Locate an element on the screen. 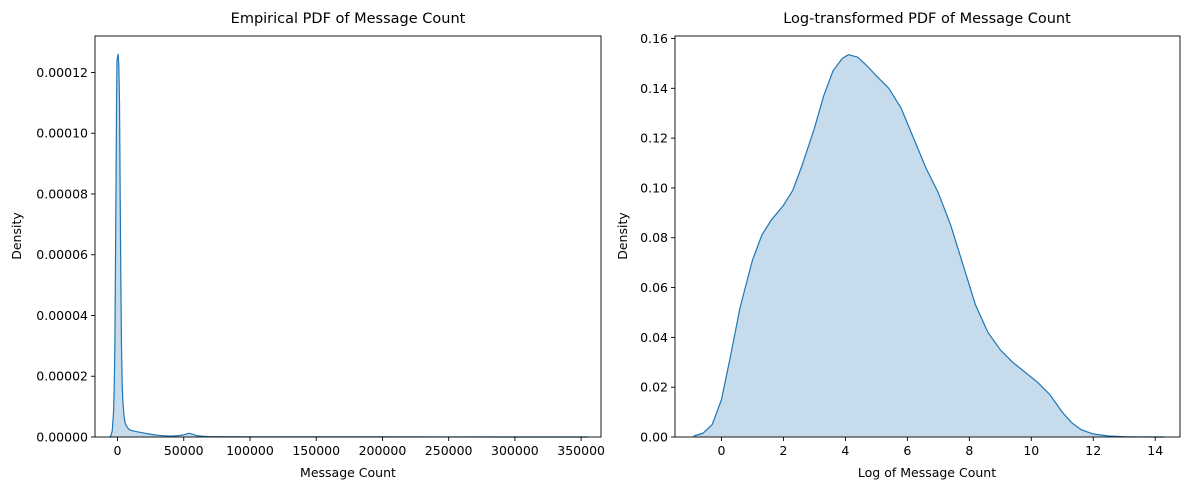 The width and height of the screenshot is (1189, 490). x-tick-label-left: 250000 is located at coordinates (449, 450).